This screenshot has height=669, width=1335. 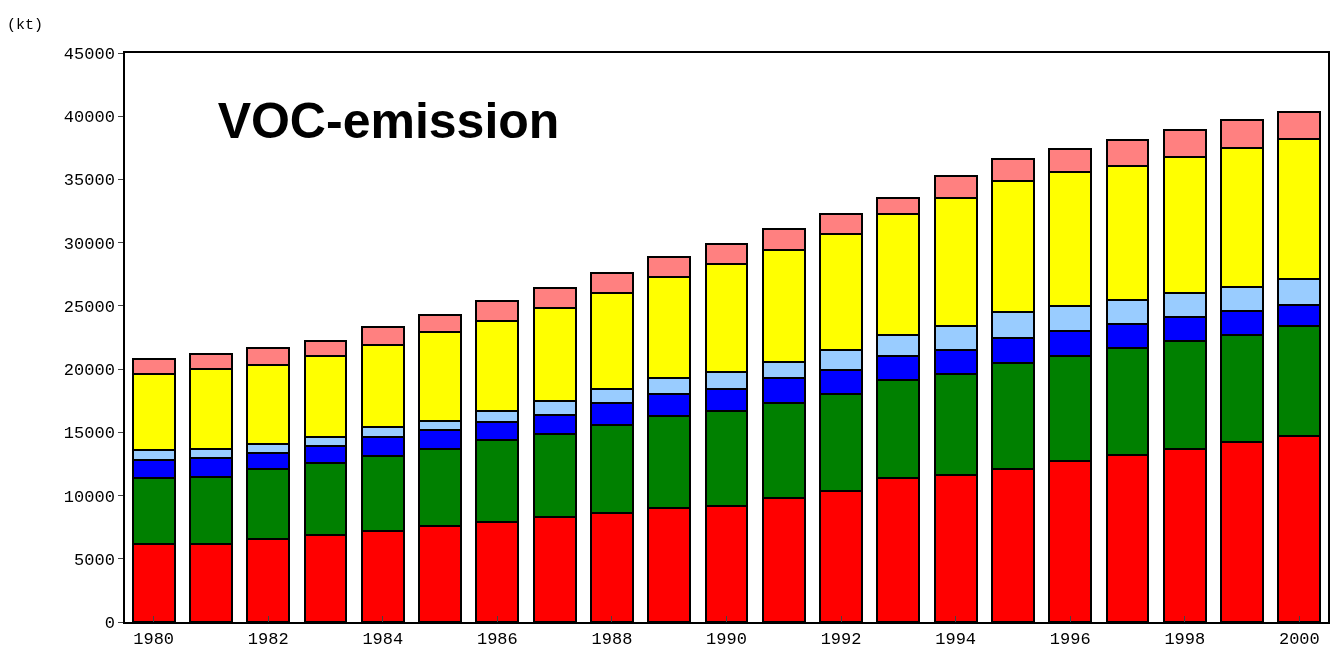 What do you see at coordinates (383, 640) in the screenshot?
I see `x-tick-label: 1984` at bounding box center [383, 640].